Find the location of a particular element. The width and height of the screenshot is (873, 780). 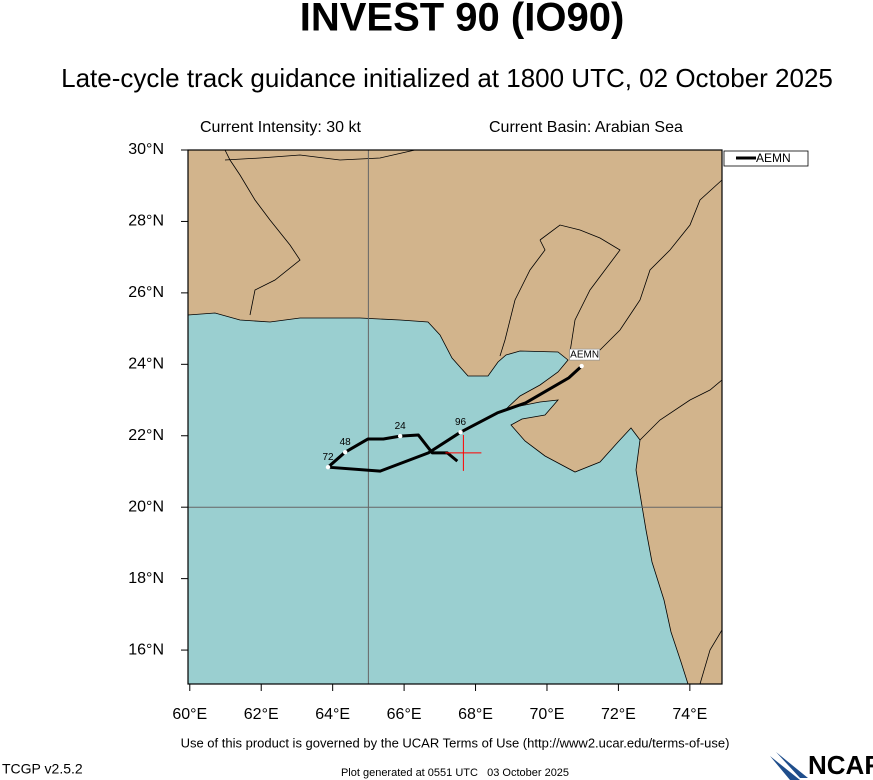

forecast-hour: 24 is located at coordinates (401, 426).